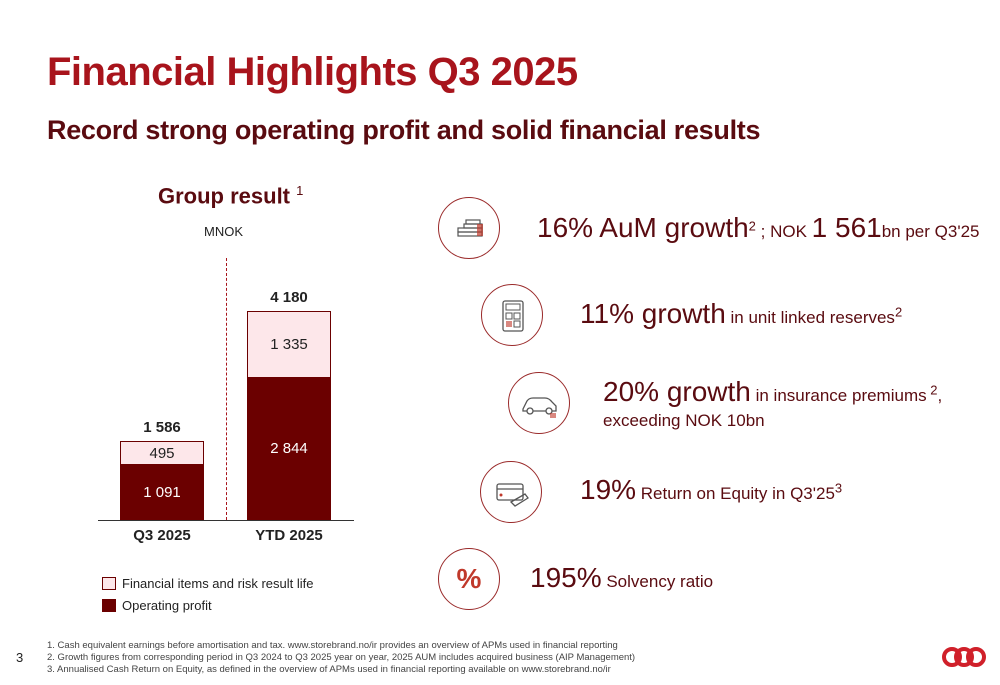 Image resolution: width=1000 pixels, height=685 pixels. Describe the element at coordinates (838, 488) in the screenshot. I see `kpi-roe-footnote: 3` at that location.